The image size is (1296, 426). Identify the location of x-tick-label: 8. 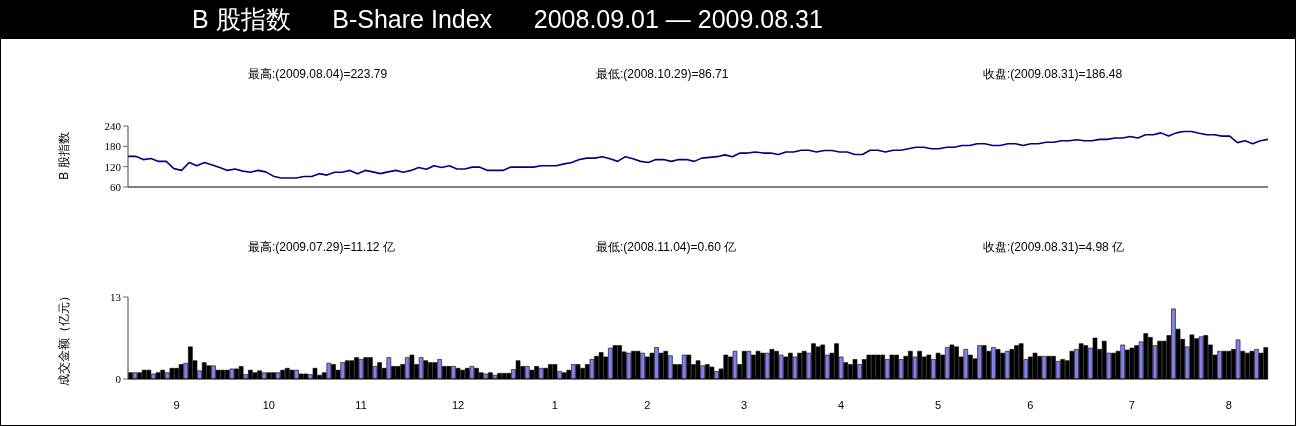
(1228, 404).